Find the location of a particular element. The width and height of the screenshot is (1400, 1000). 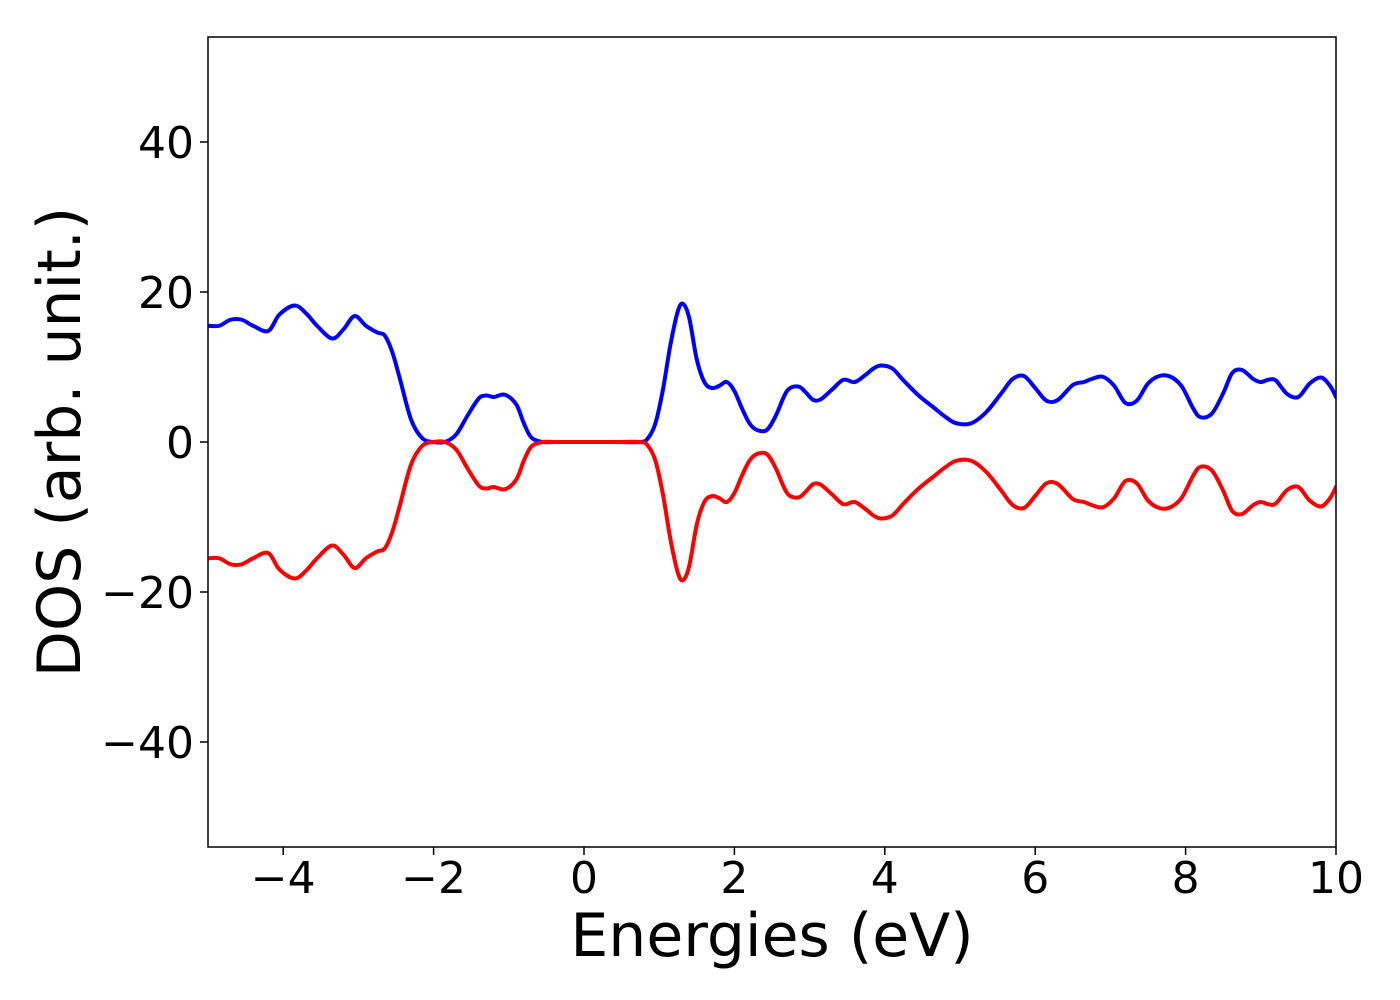

y-tick-label: −20 is located at coordinates (147, 593).